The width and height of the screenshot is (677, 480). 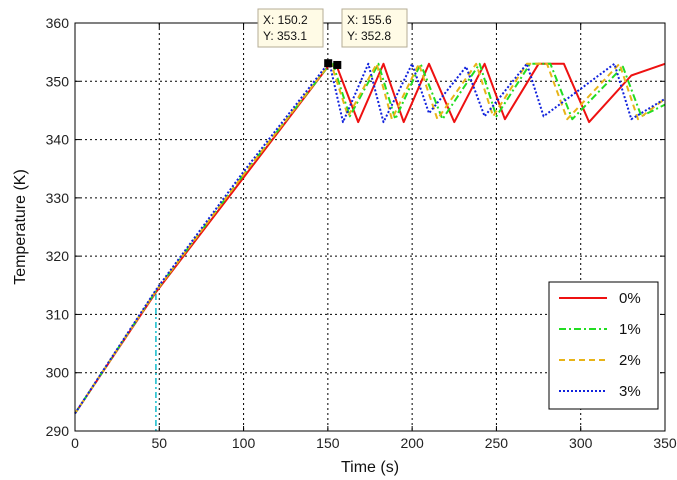 I want to click on datatip: X: 150.2 Y: 353.1, so click(x=295, y=38).